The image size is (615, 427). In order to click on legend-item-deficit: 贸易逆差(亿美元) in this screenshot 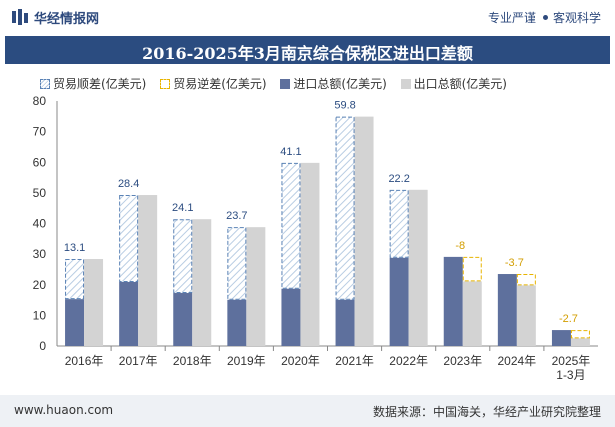, I will do `click(213, 83)`.